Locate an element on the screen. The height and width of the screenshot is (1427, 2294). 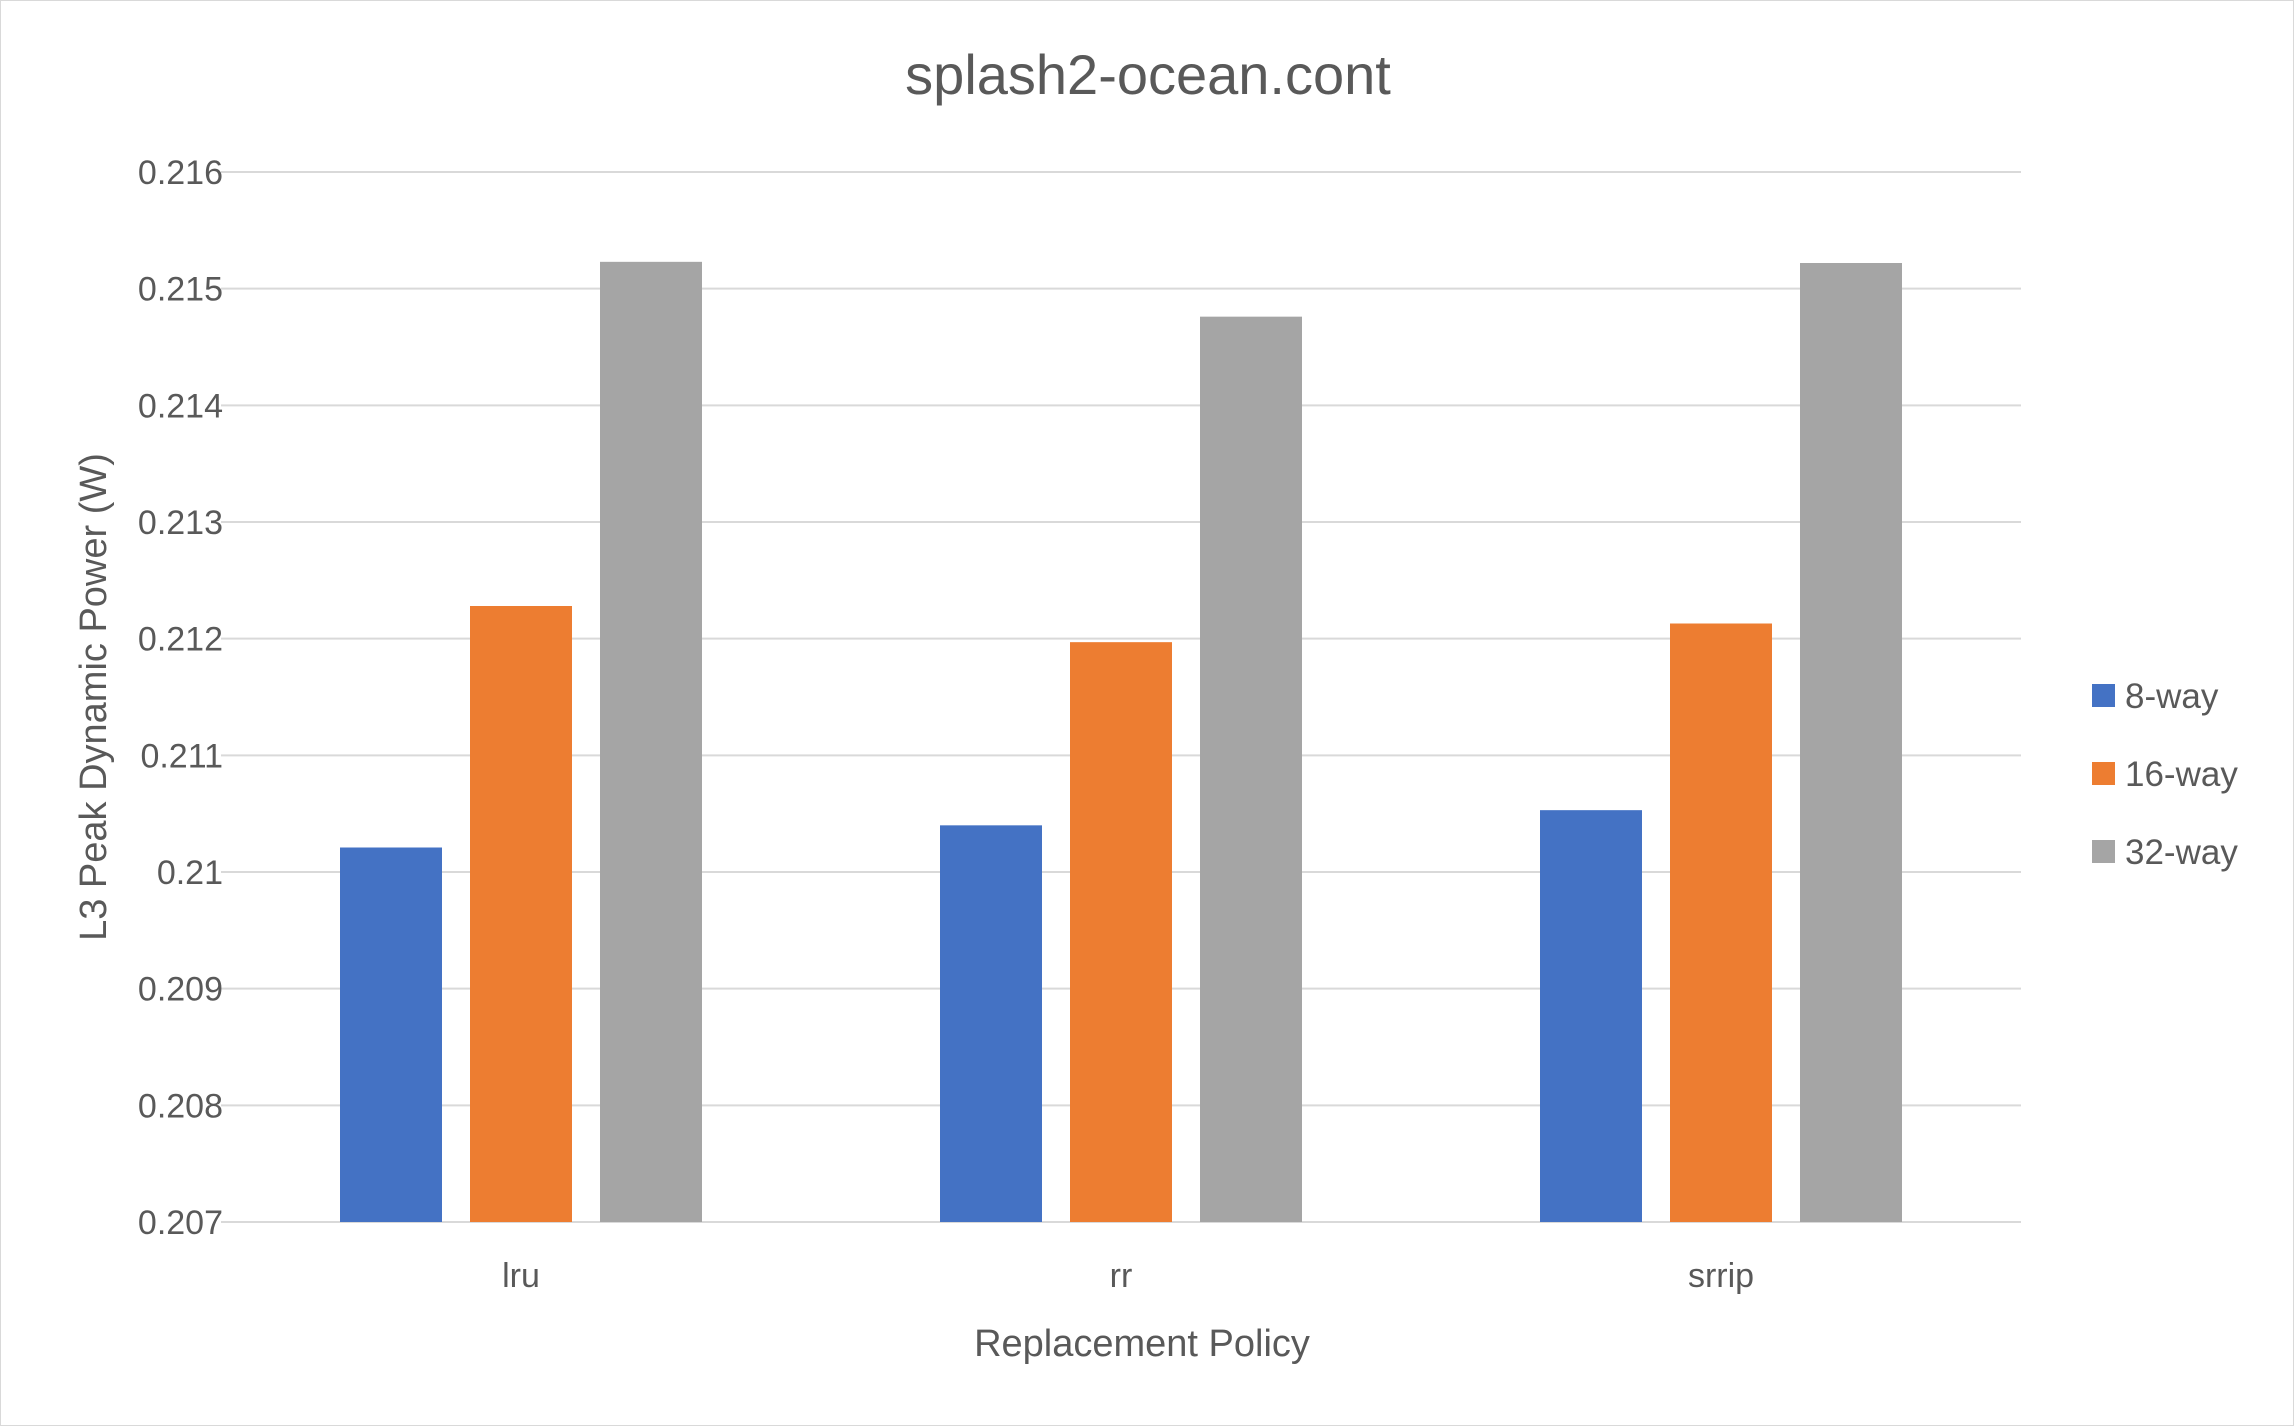
legend-swatch-8-way is located at coordinates (2103, 695).